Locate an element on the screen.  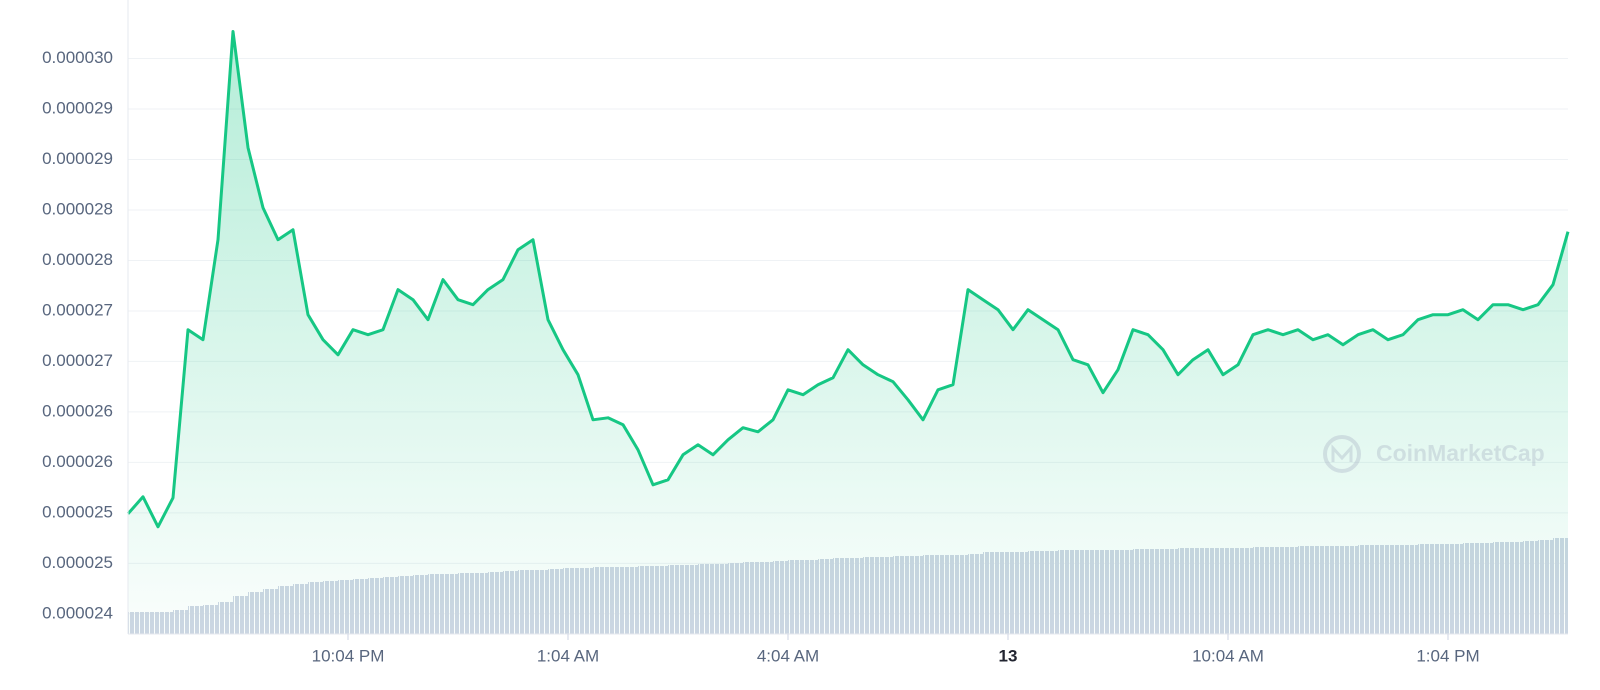
x-tick-label: 1:04 PM is located at coordinates (1447, 655).